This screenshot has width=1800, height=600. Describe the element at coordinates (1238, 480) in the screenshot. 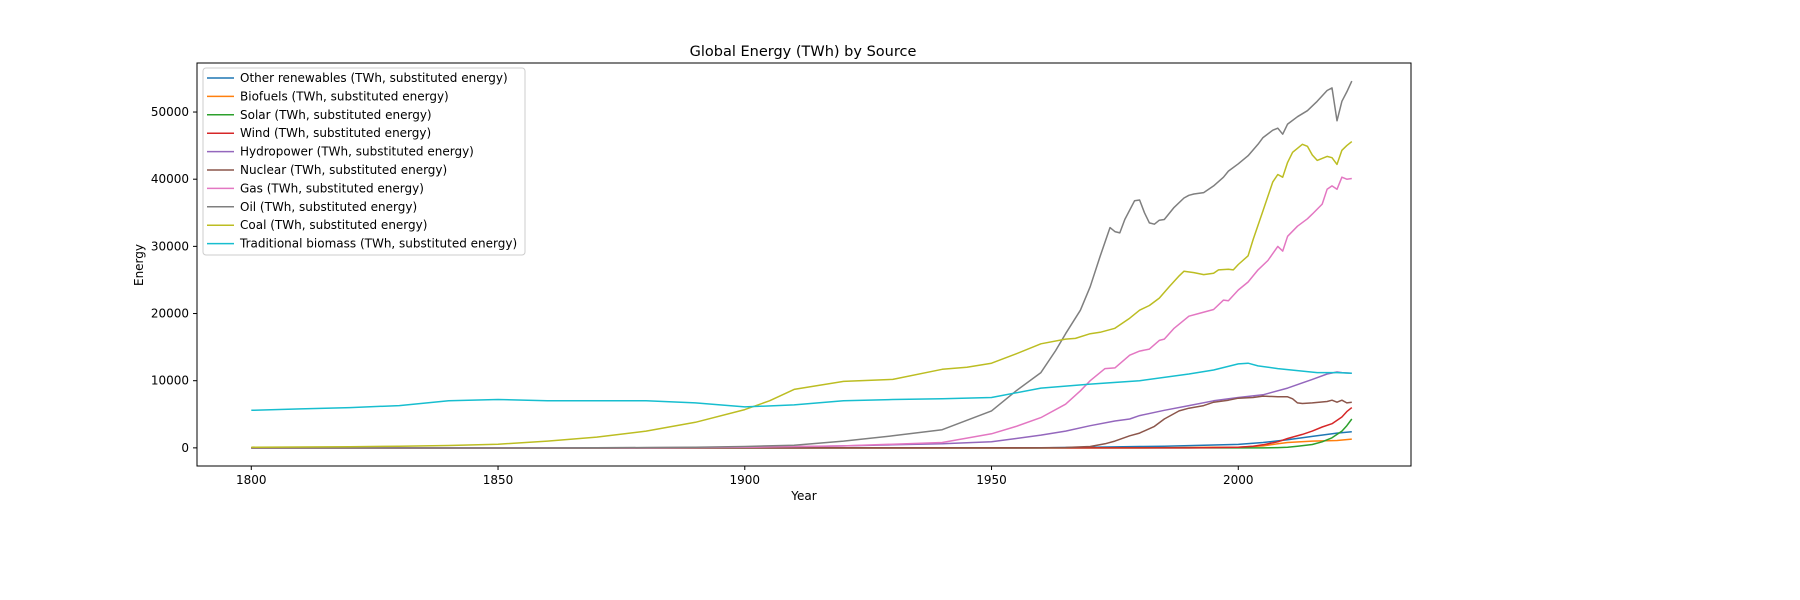

I see `x-tick-label: 2000` at that location.